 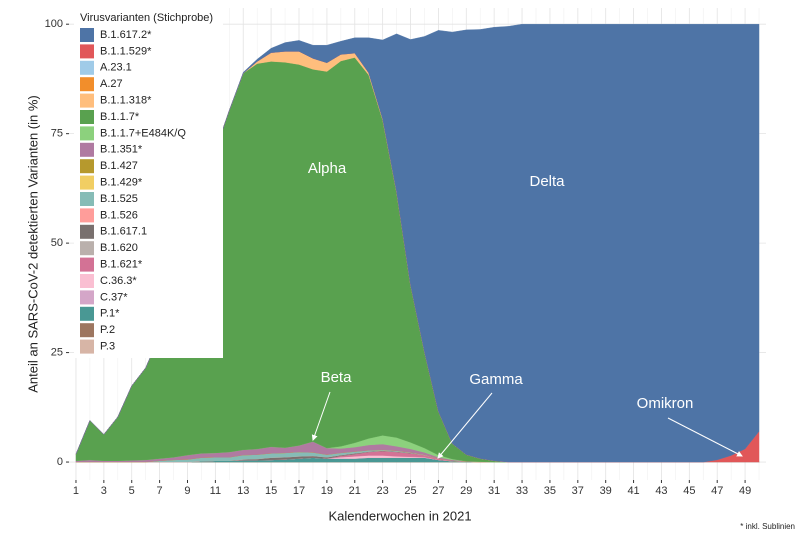 I want to click on legend-box, so click(x=148, y=183).